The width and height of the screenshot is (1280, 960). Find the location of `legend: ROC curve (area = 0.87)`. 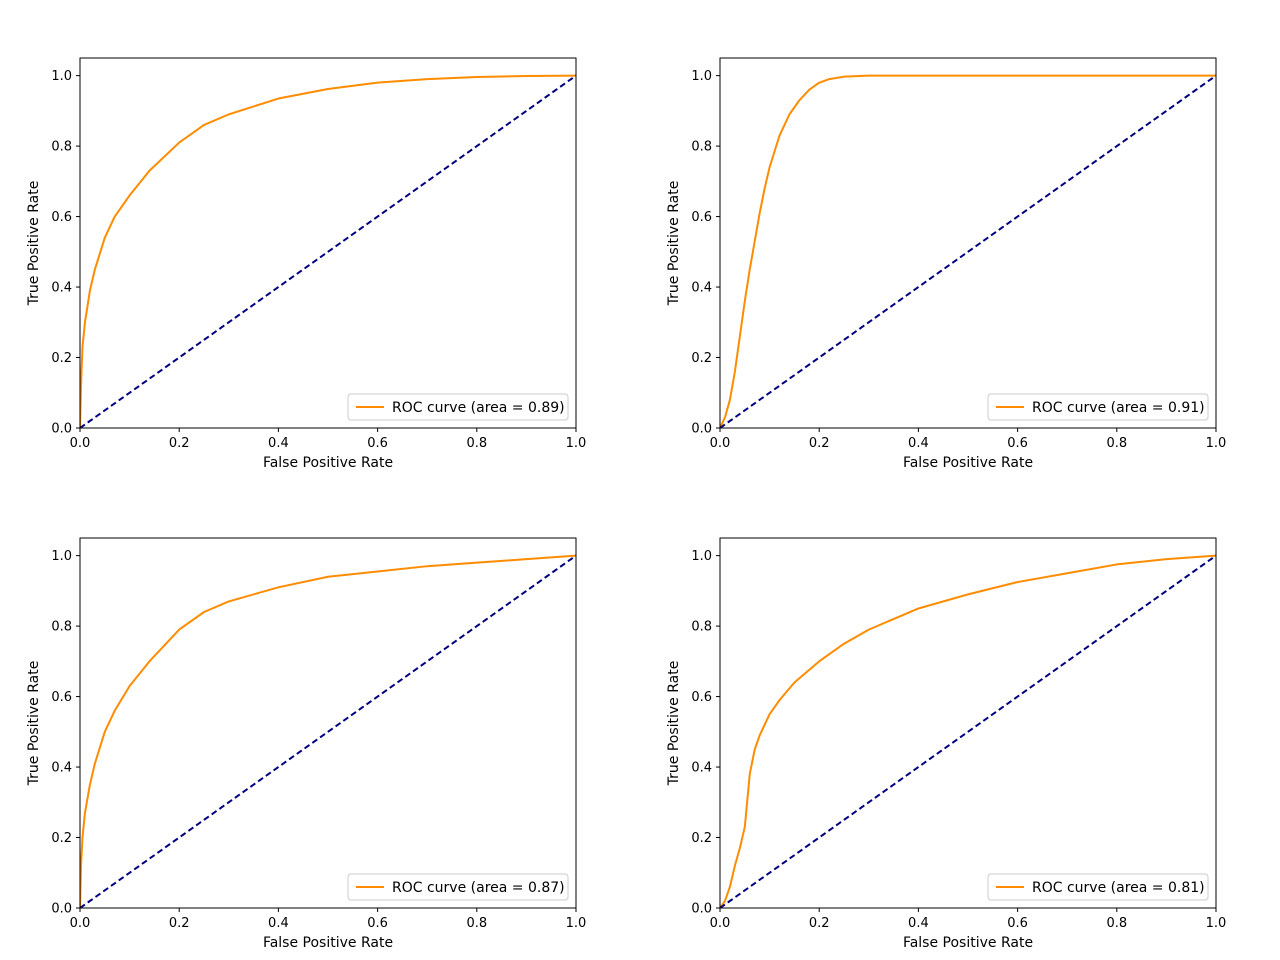

legend: ROC curve (area = 0.87) is located at coordinates (458, 887).